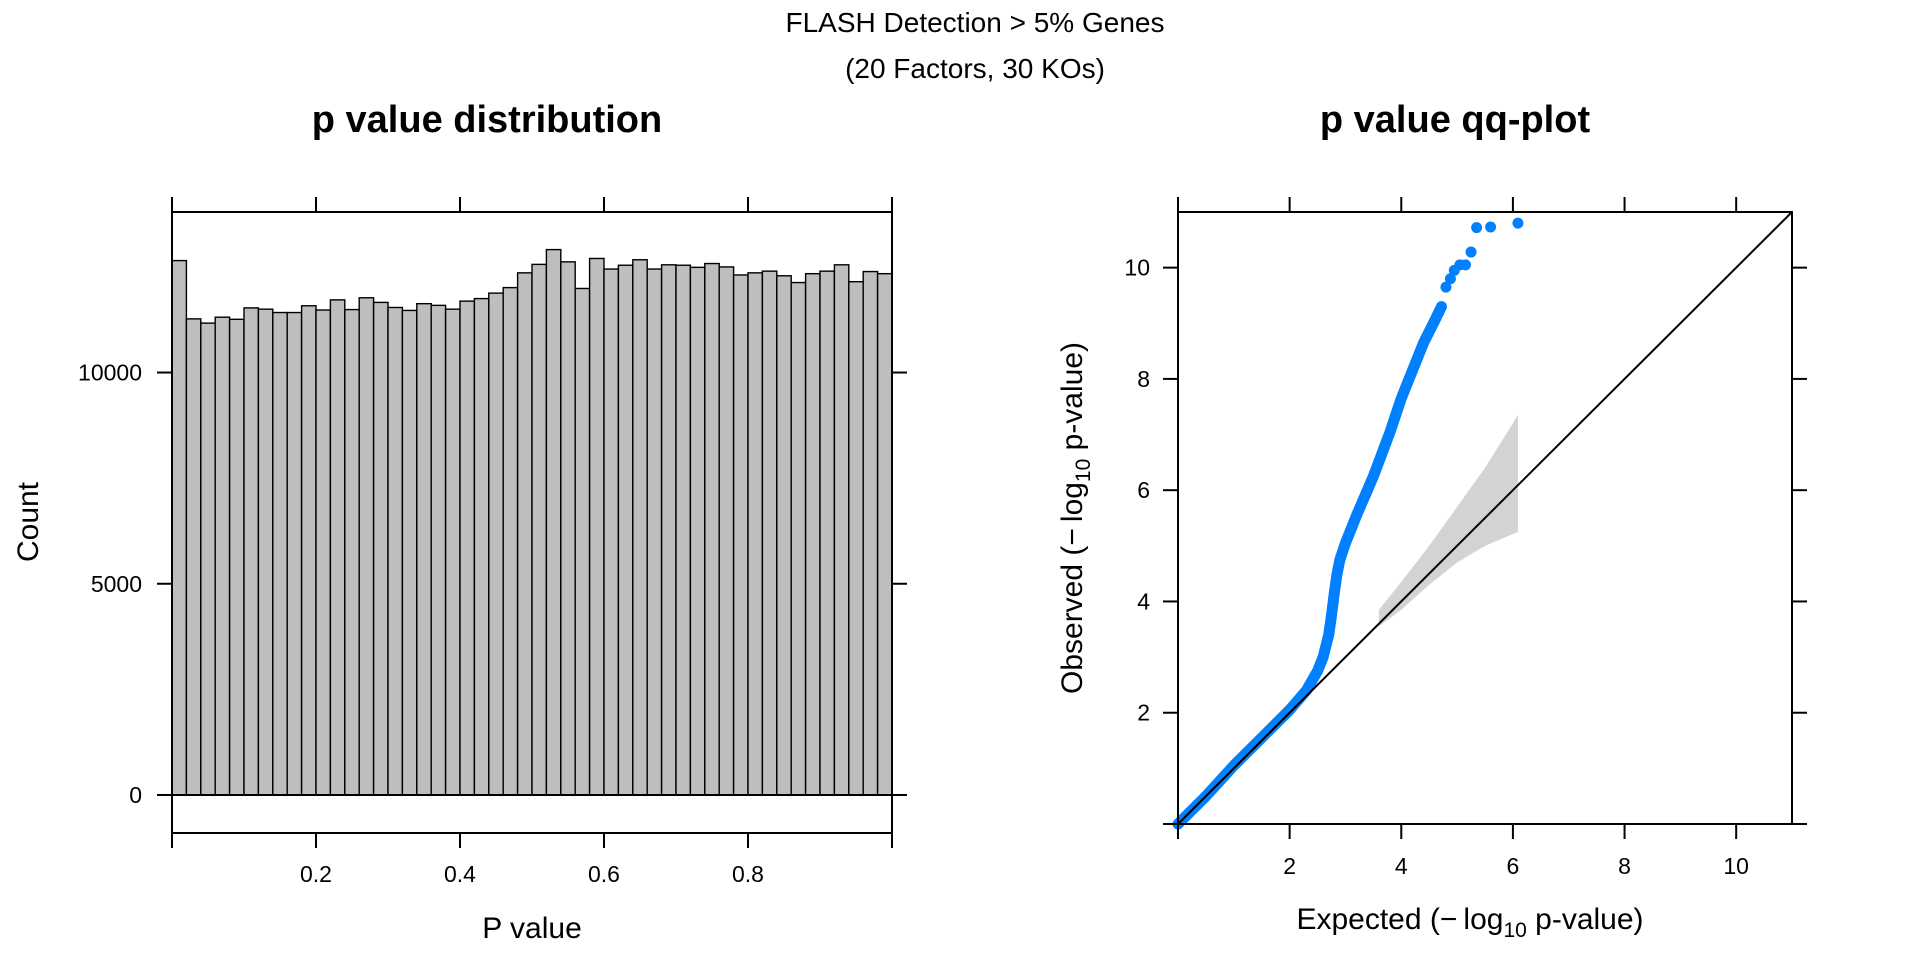  What do you see at coordinates (604, 874) in the screenshot?
I see `histogram-x-tick-label: 0.6` at bounding box center [604, 874].